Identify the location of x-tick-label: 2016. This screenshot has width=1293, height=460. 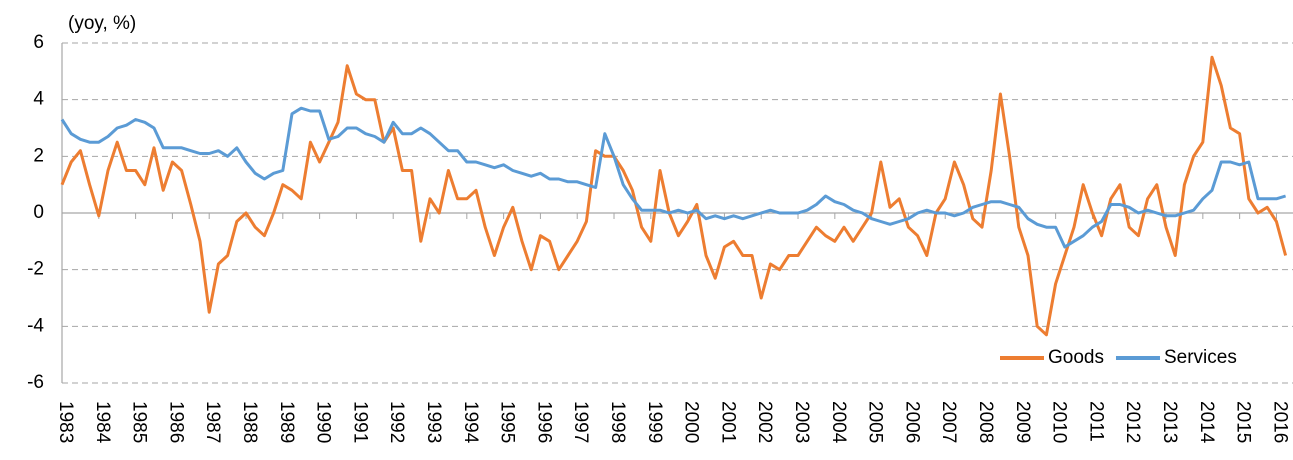
(1279, 422).